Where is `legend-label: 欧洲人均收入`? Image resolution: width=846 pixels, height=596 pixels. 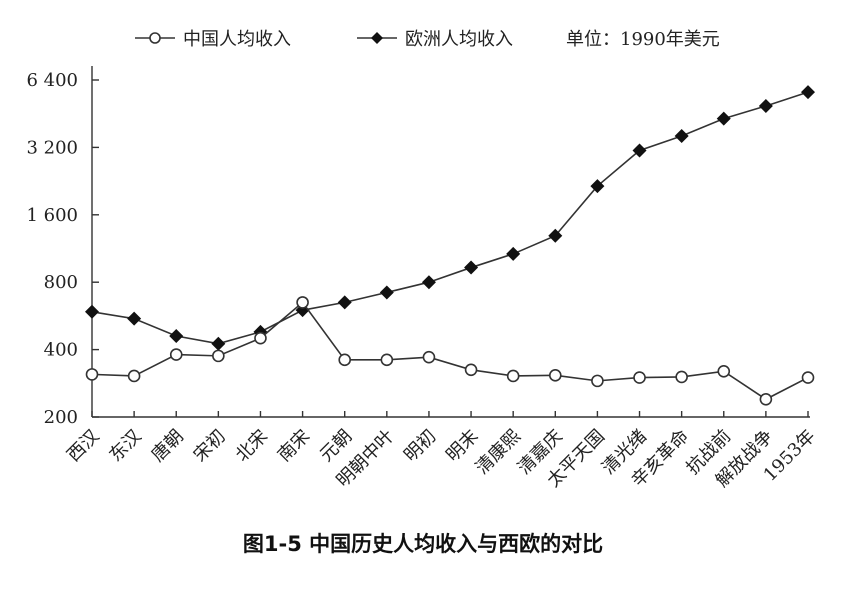 legend-label: 欧洲人均收入 is located at coordinates (459, 39).